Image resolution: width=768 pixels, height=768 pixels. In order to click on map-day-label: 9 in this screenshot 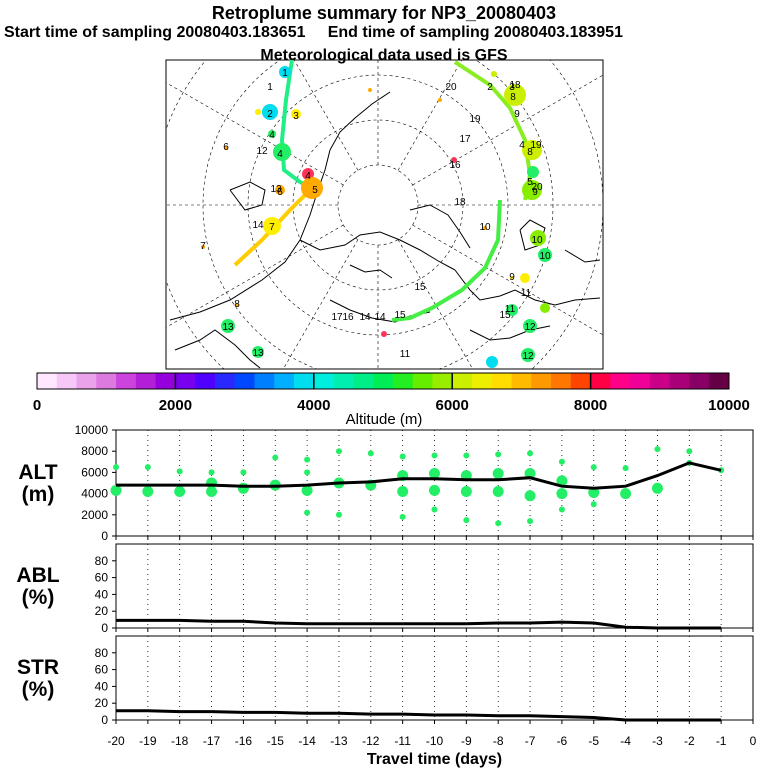, I will do `click(535, 192)`.